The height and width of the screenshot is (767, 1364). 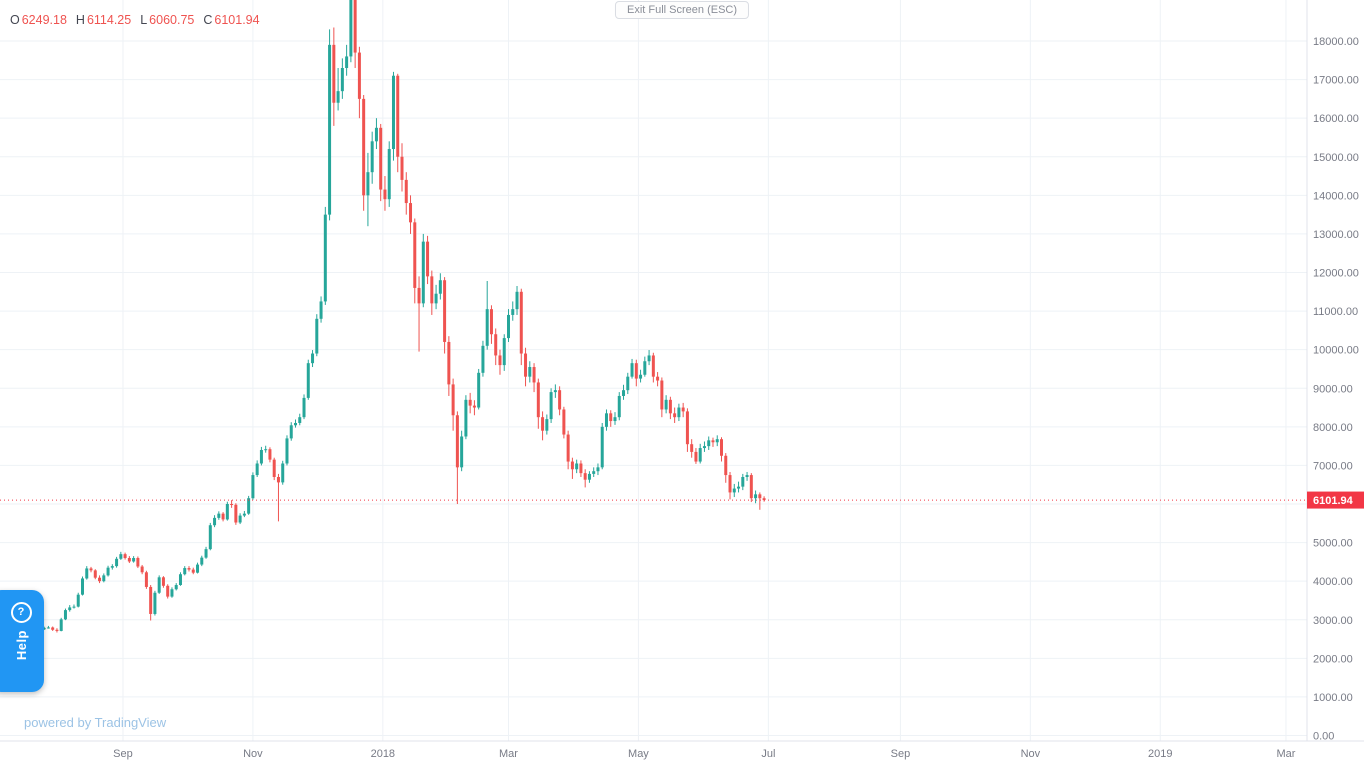 What do you see at coordinates (1336, 81) in the screenshot?
I see `price-tick-label: 17000.00` at bounding box center [1336, 81].